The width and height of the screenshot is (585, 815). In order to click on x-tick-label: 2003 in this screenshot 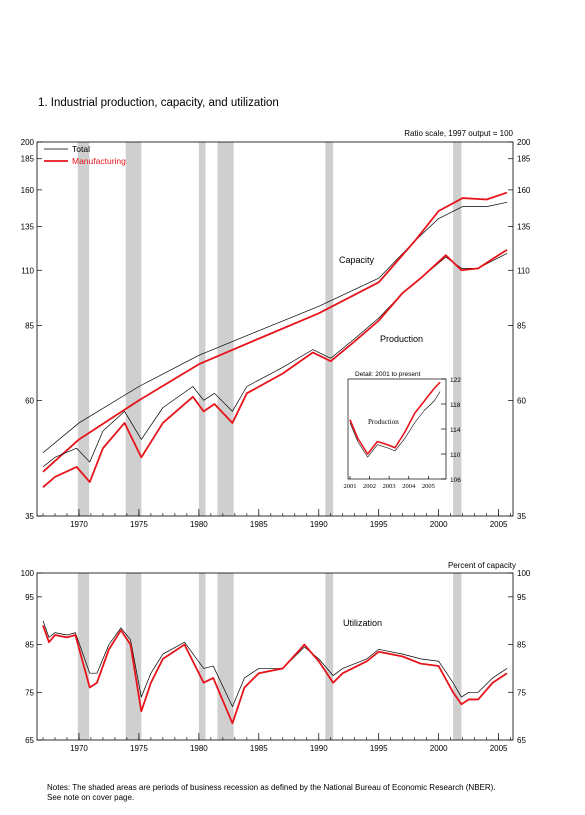, I will do `click(389, 486)`.